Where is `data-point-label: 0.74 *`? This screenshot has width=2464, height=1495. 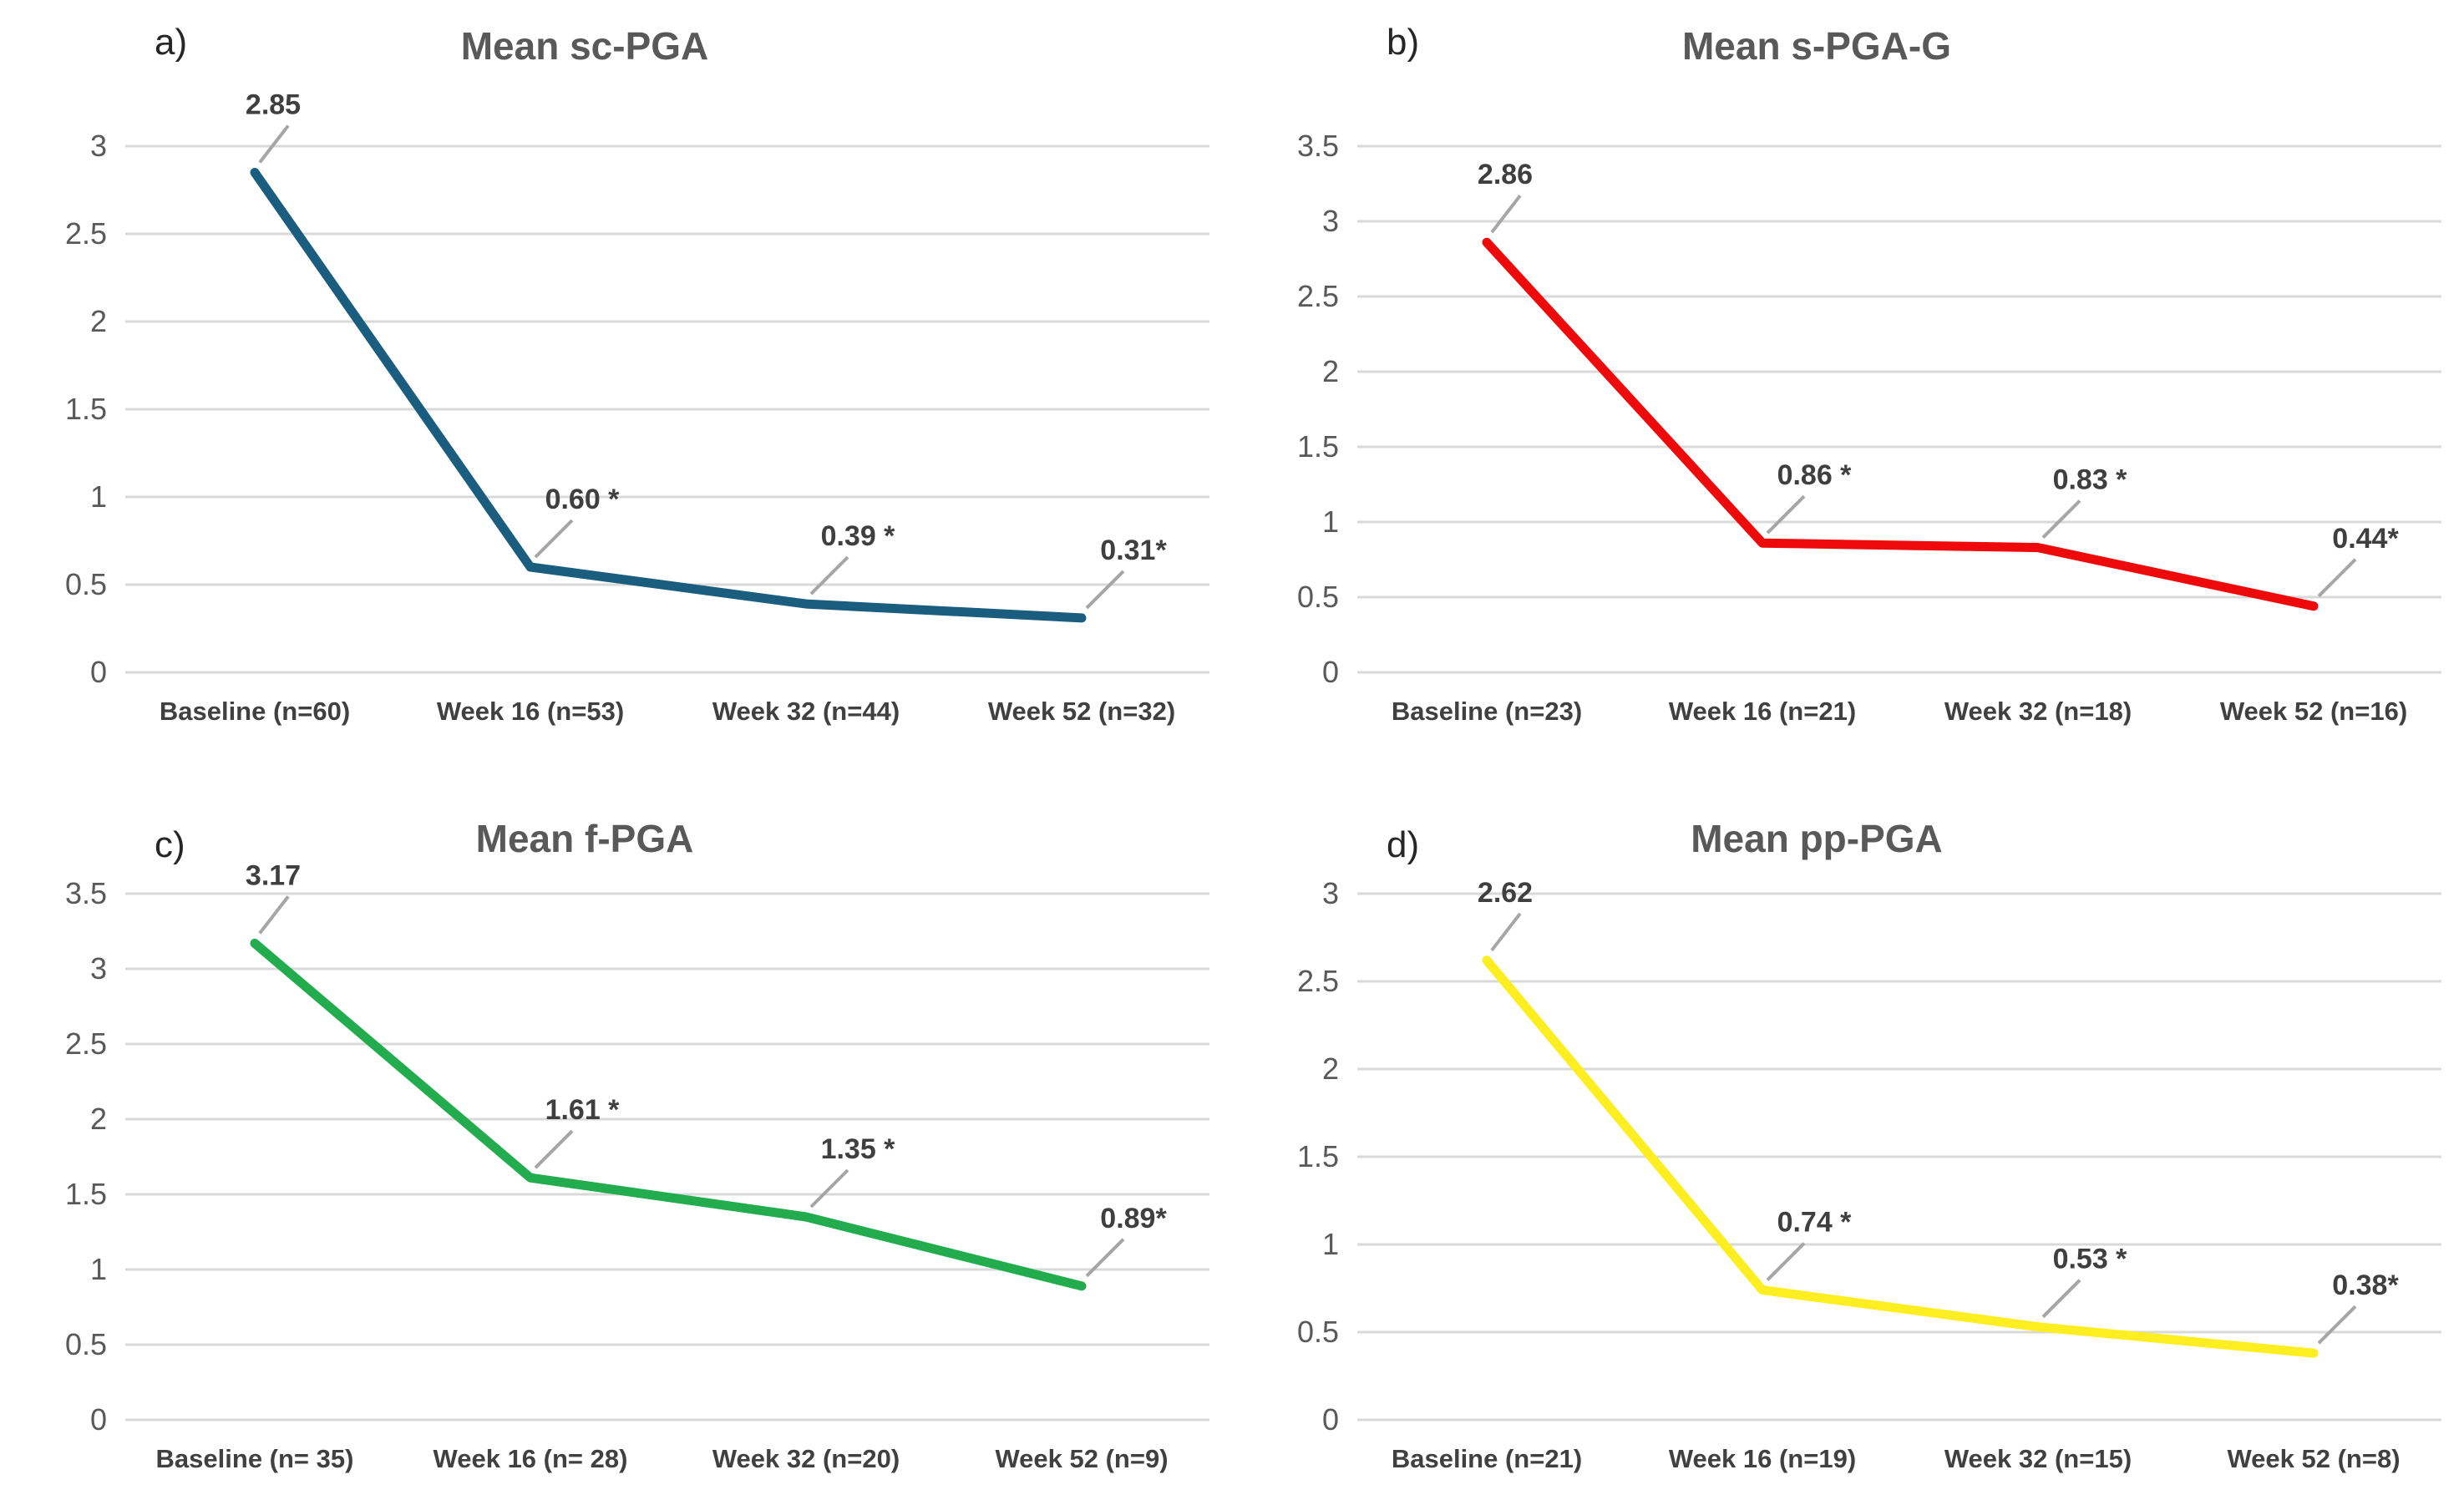
data-point-label: 0.74 * is located at coordinates (1815, 1223).